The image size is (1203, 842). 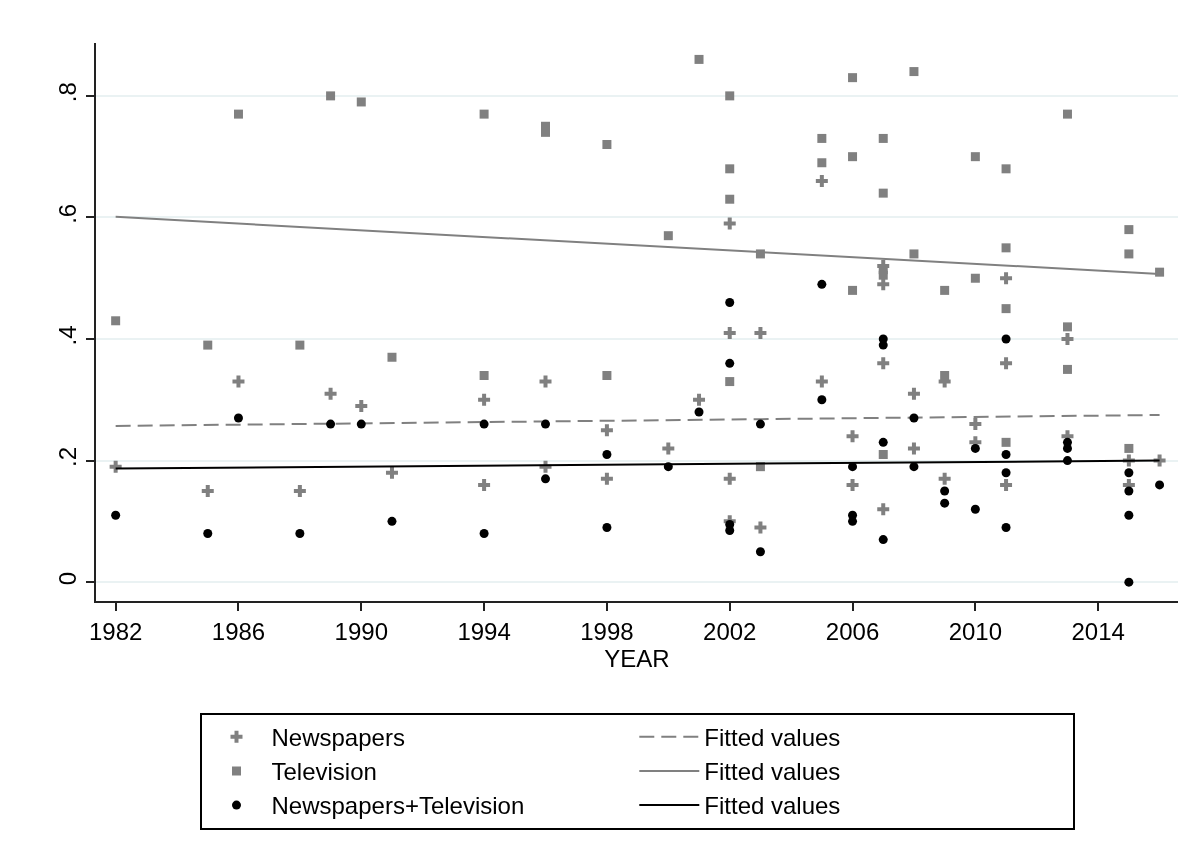 What do you see at coordinates (975, 631) in the screenshot?
I see `x-tick-label: 2010` at bounding box center [975, 631].